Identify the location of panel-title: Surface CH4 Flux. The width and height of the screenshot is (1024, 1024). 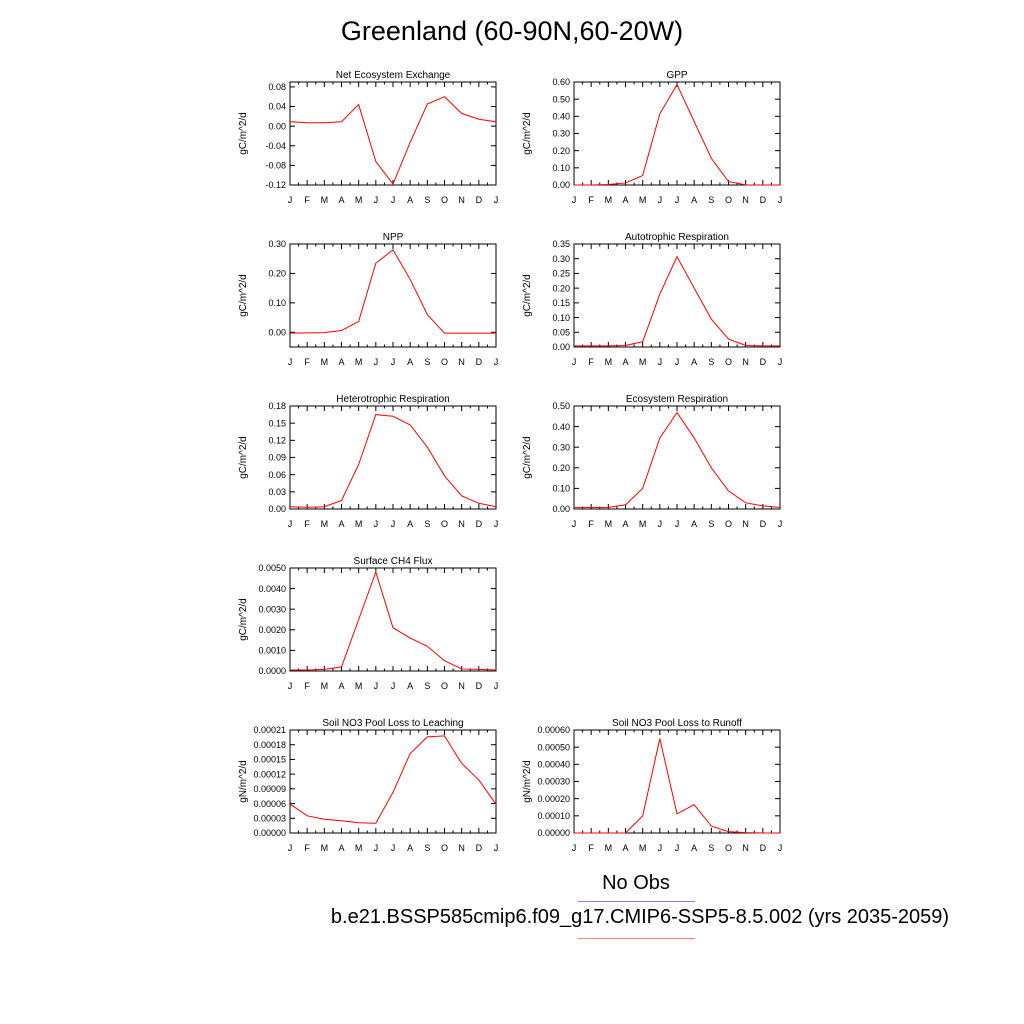
(393, 561).